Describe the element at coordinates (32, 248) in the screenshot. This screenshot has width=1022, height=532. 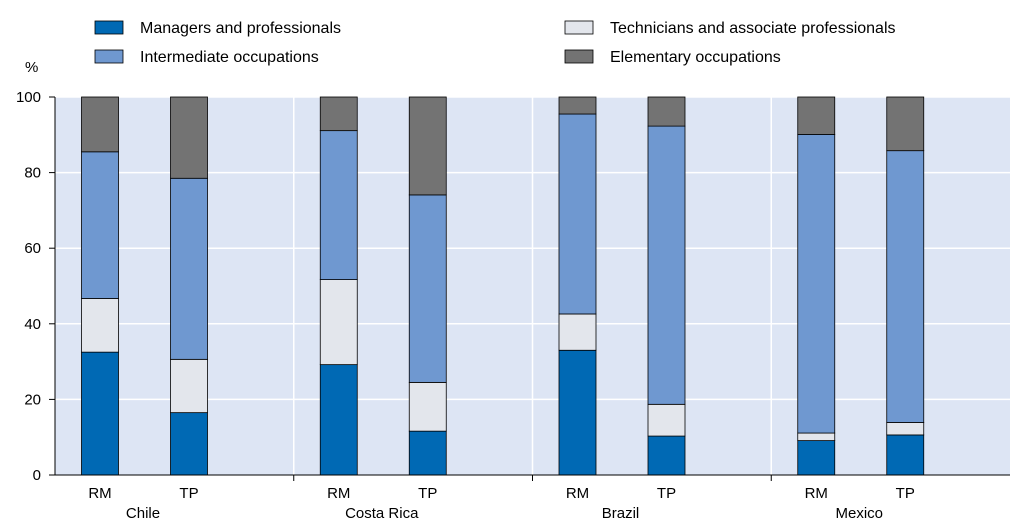
I see `y-tick-label: 60` at that location.